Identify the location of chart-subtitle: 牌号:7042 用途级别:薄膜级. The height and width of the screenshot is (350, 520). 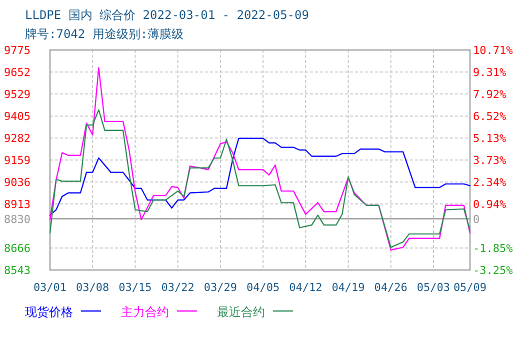
(104, 34).